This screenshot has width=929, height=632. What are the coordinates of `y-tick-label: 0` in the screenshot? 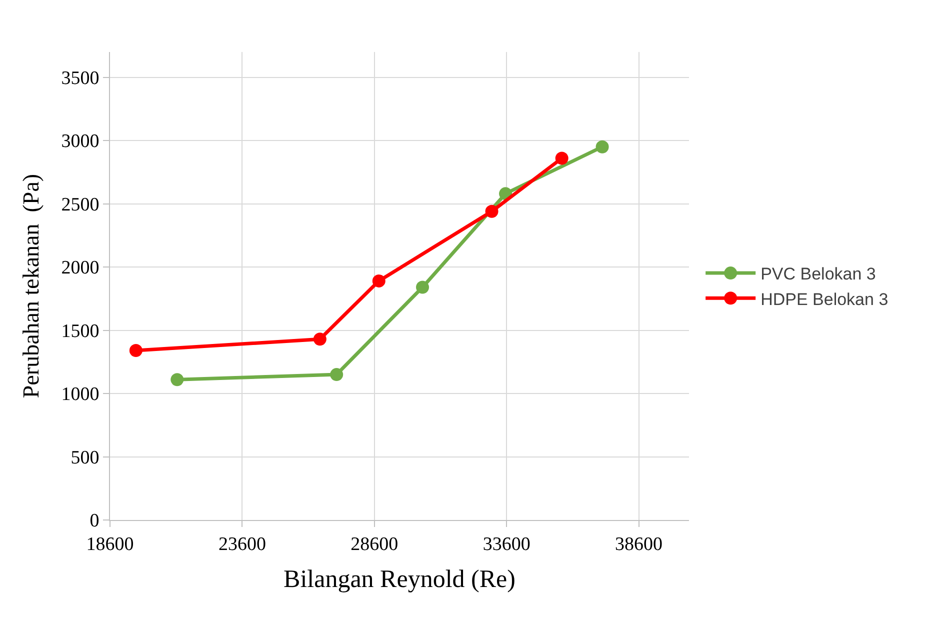 It's located at (95, 521).